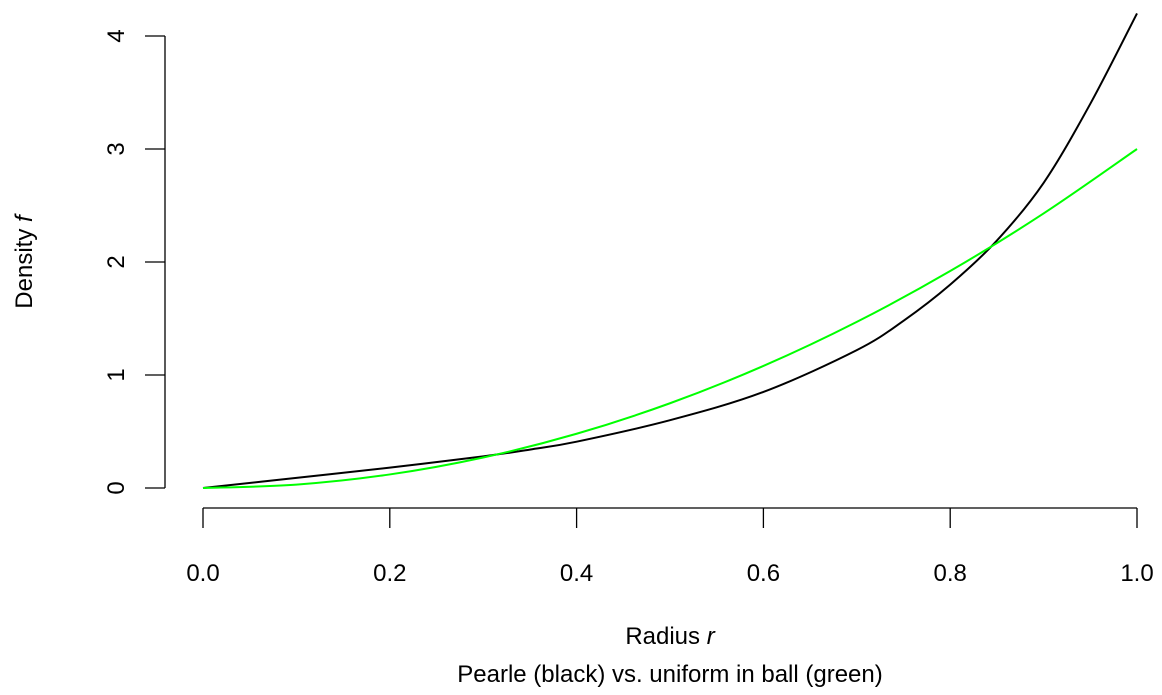  What do you see at coordinates (116, 148) in the screenshot?
I see `y-tick-label: 3` at bounding box center [116, 148].